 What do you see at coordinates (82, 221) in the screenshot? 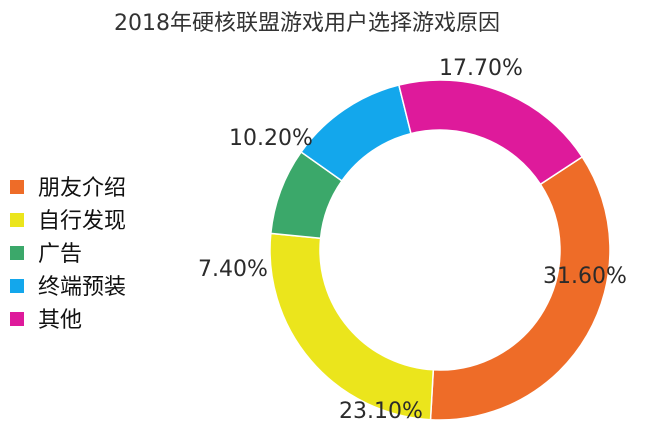
I see `legend-label-2: 自行发现` at bounding box center [82, 221].